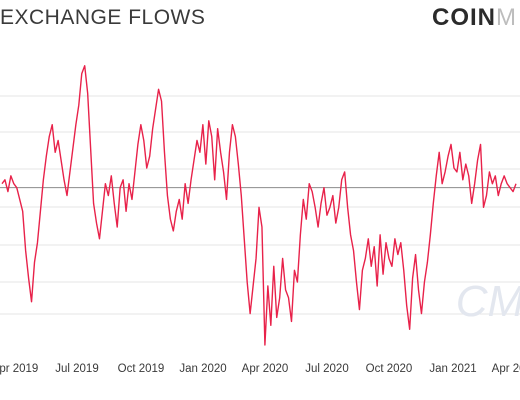  I want to click on x-tick-label: Oct 2020, so click(389, 369).